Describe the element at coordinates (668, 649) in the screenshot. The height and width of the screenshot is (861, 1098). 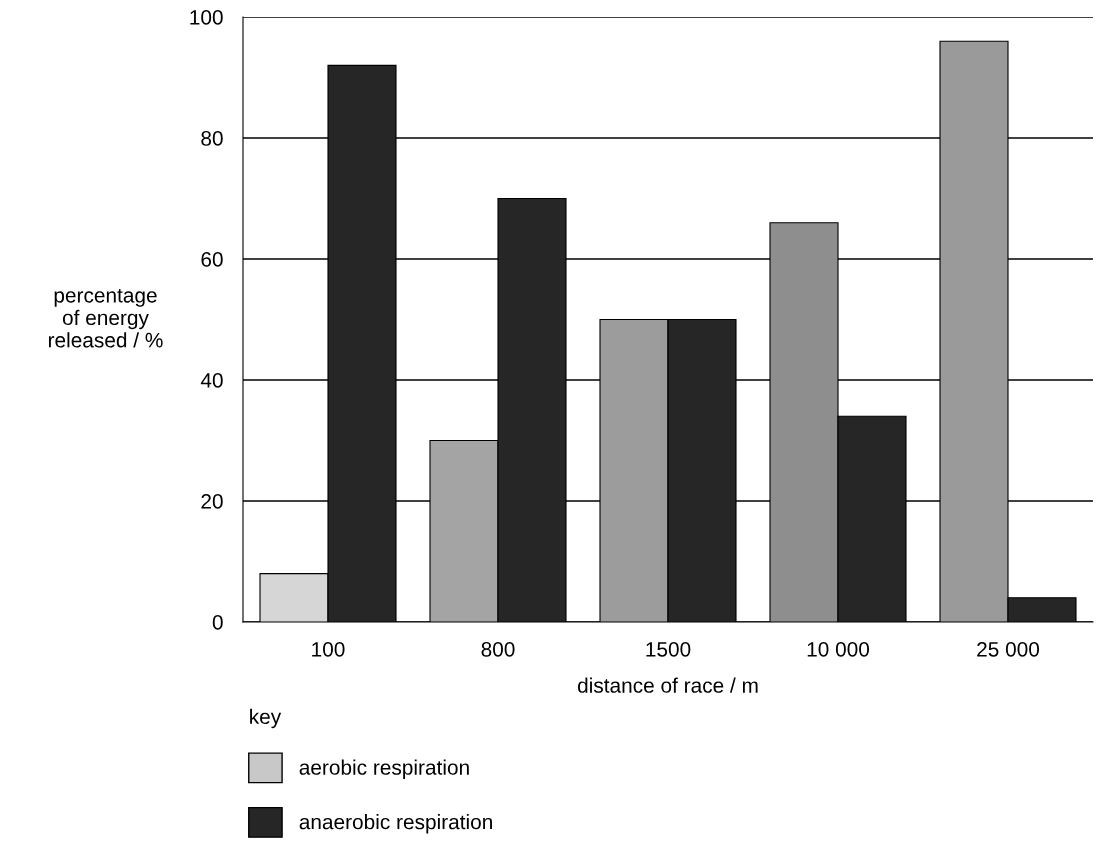
I see `x-tick-label: 1500` at that location.